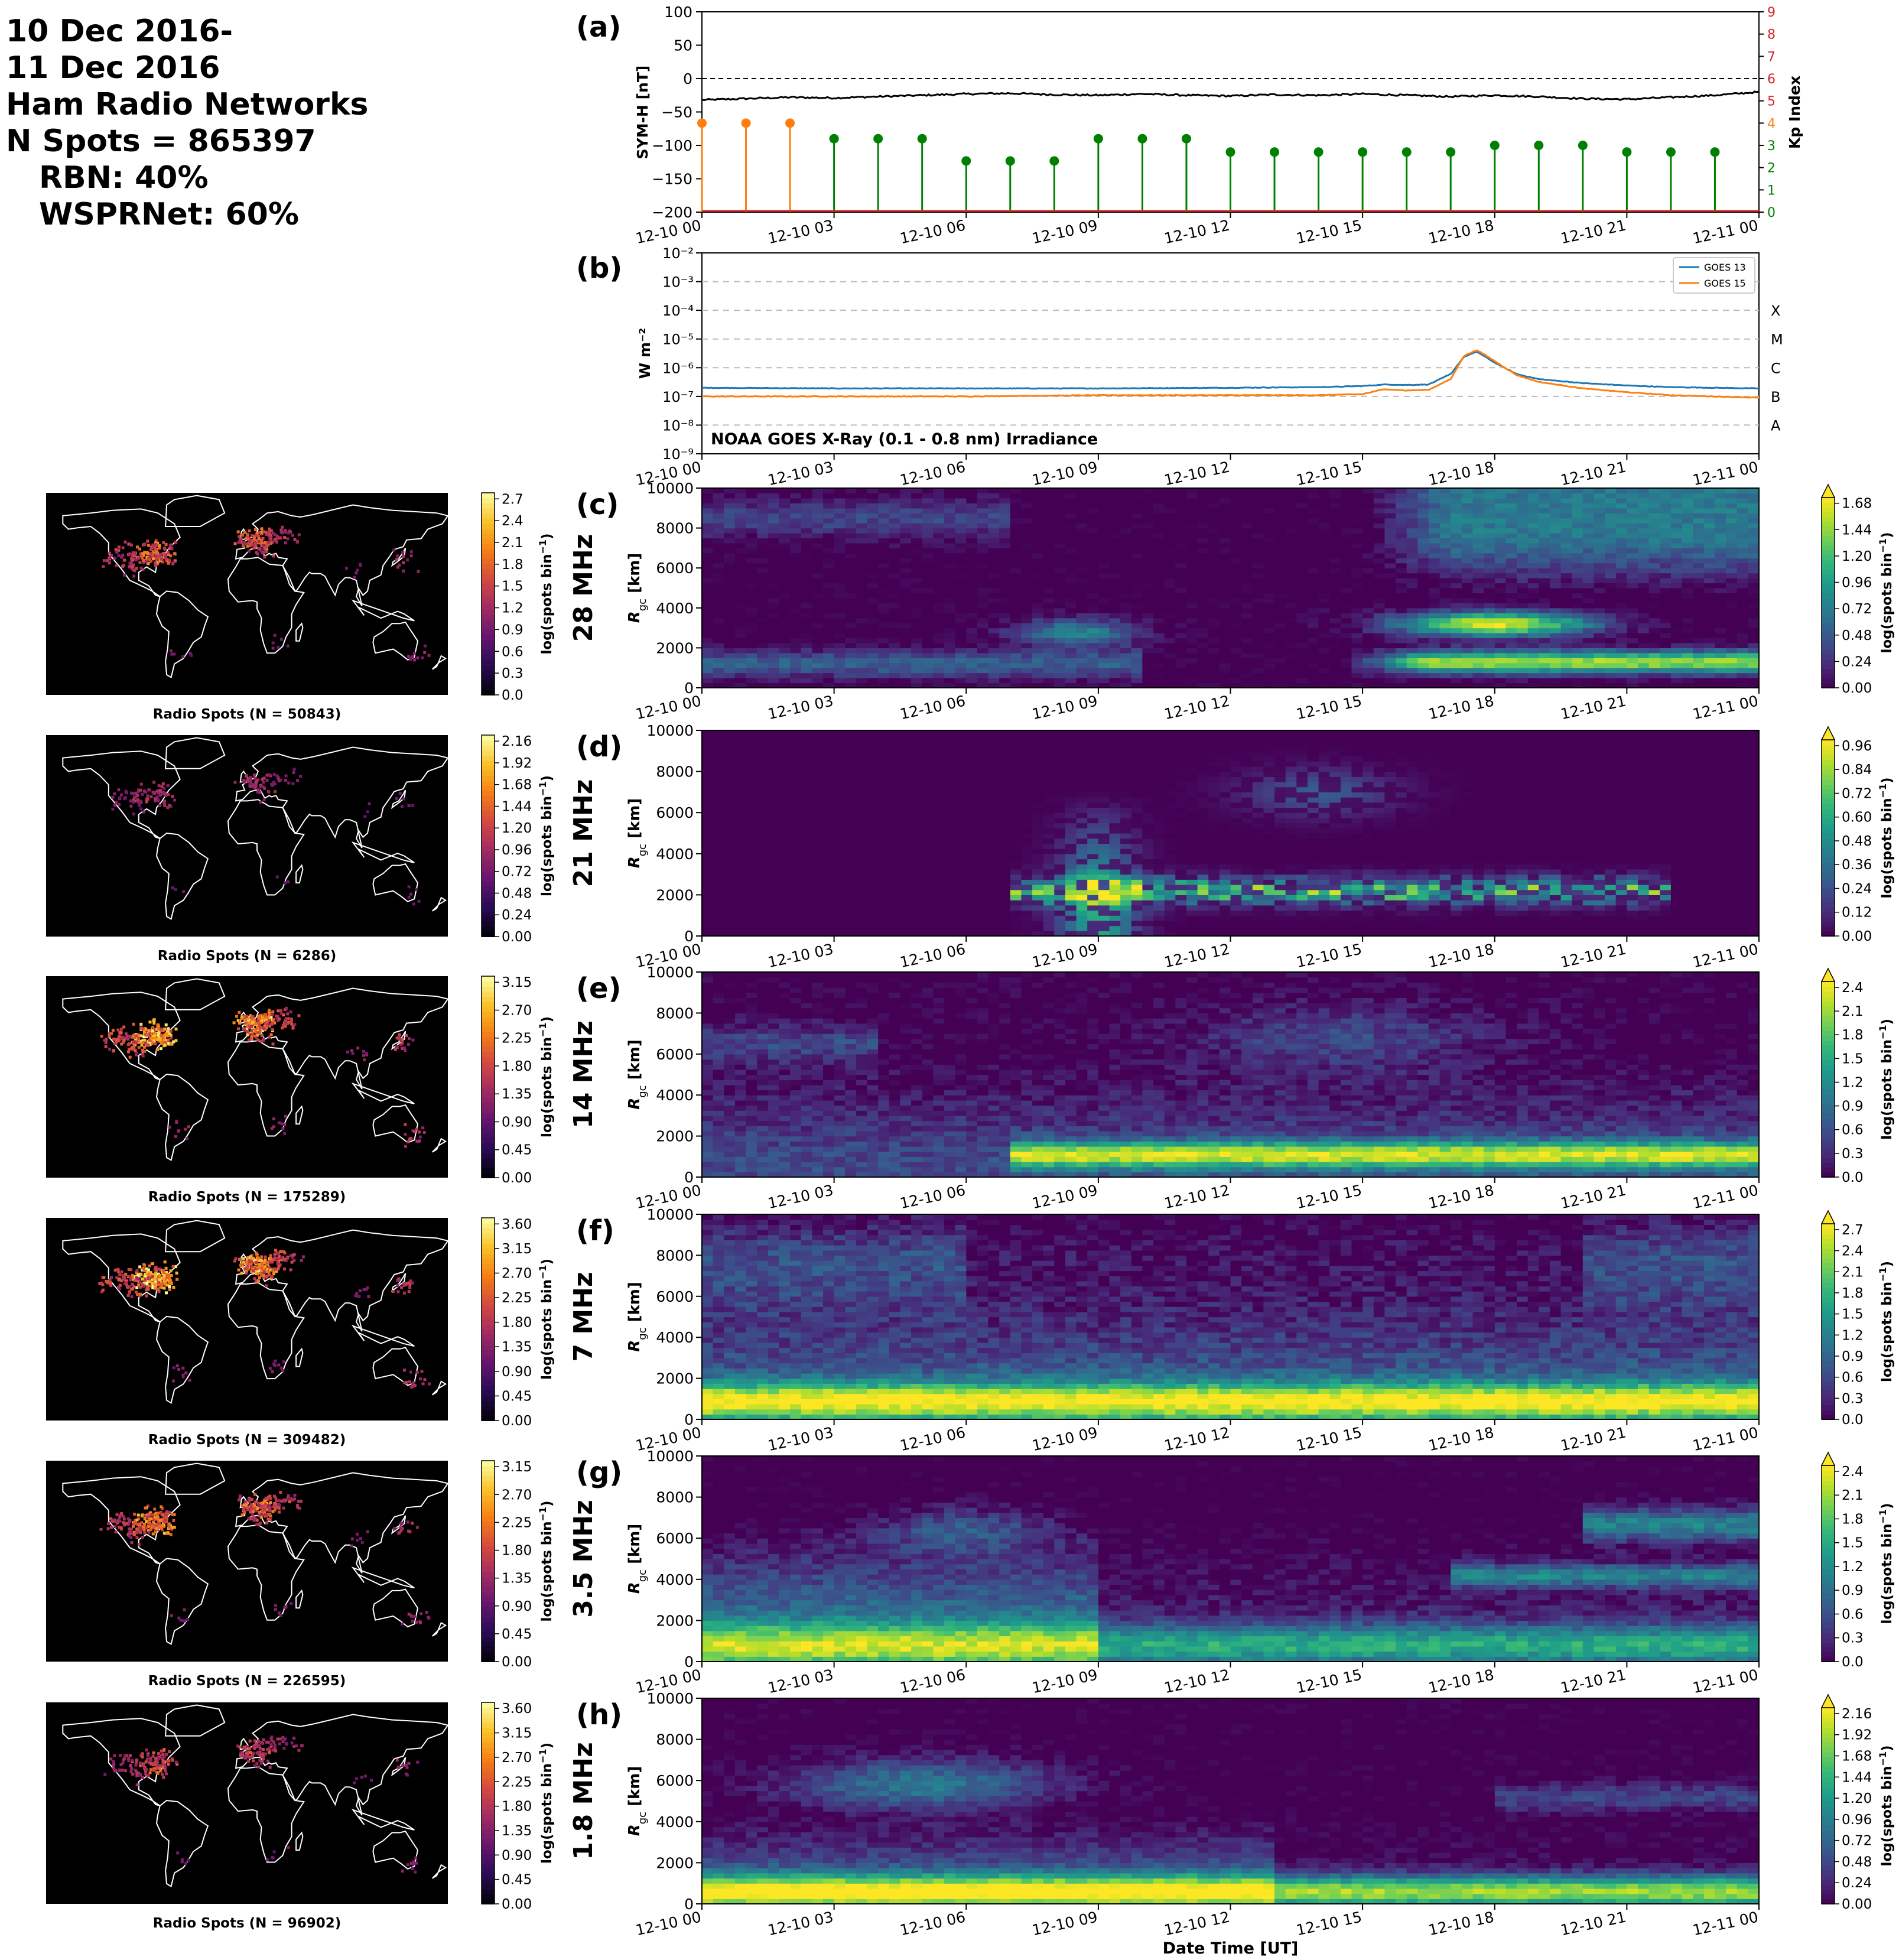 The width and height of the screenshot is (1899, 1960). Describe the element at coordinates (1857, 556) in the screenshot. I see `colorbar-tick-label: 1.20` at that location.